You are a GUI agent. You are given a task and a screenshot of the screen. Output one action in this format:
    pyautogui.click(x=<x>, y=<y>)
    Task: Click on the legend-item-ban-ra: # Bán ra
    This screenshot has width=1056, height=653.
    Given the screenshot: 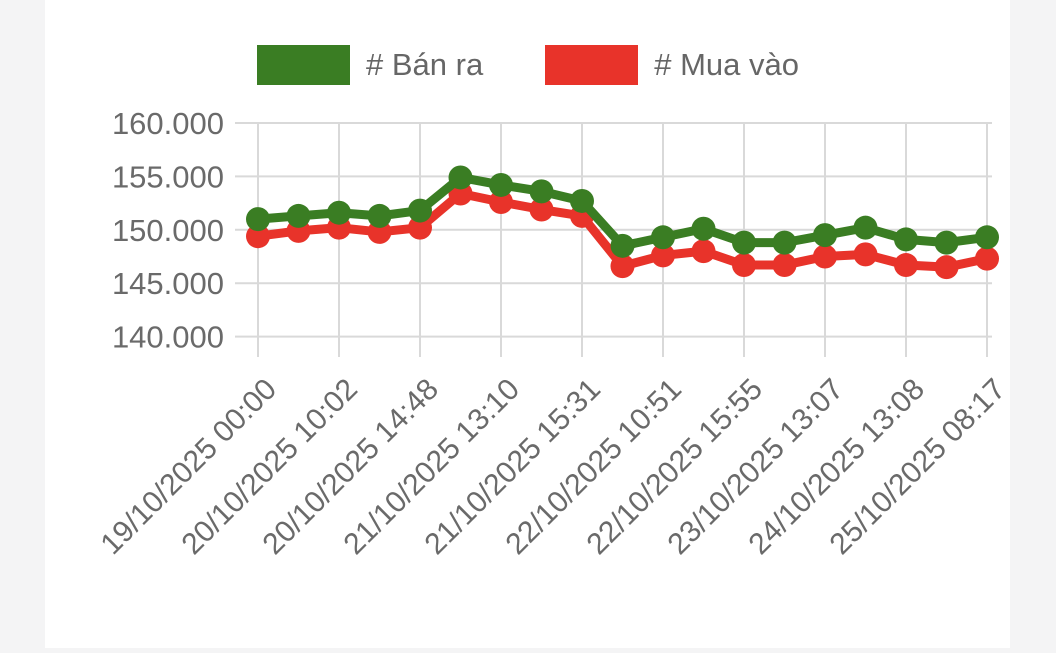 What is the action you would take?
    pyautogui.click(x=370, y=65)
    